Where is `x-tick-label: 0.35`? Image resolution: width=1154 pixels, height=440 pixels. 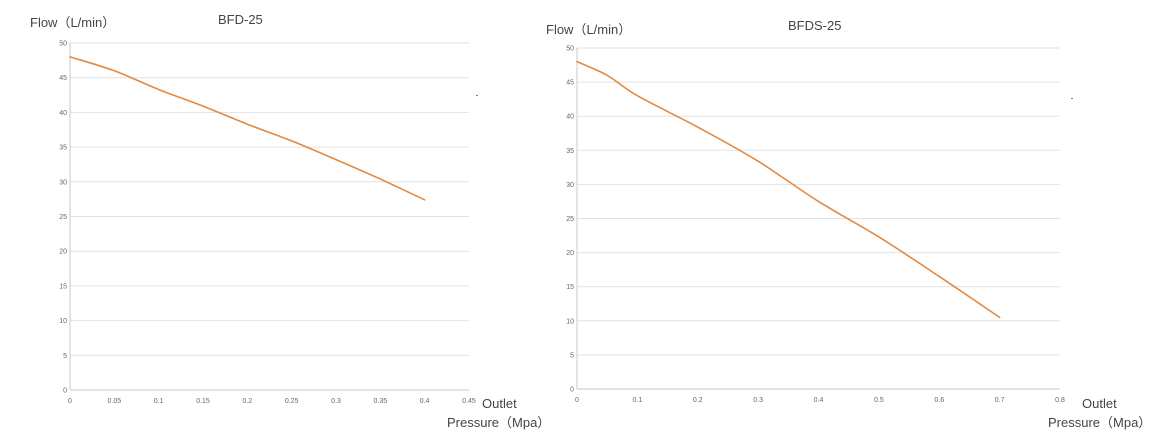
x-tick-label: 0.35 is located at coordinates (381, 401).